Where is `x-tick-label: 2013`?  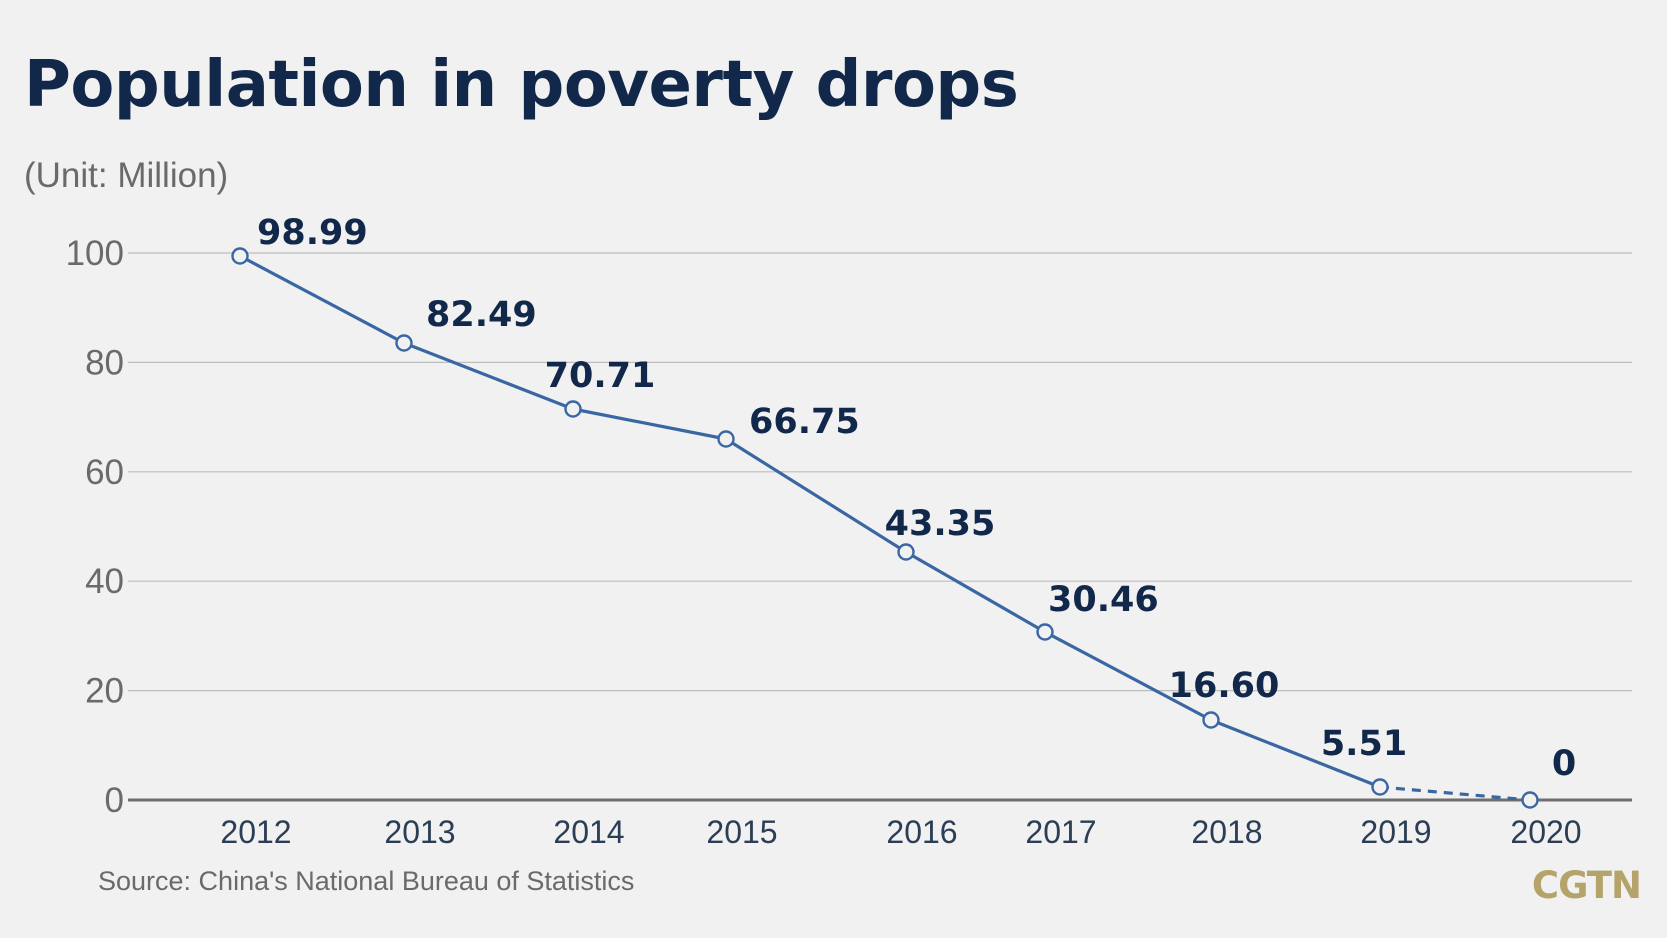 x-tick-label: 2013 is located at coordinates (419, 832).